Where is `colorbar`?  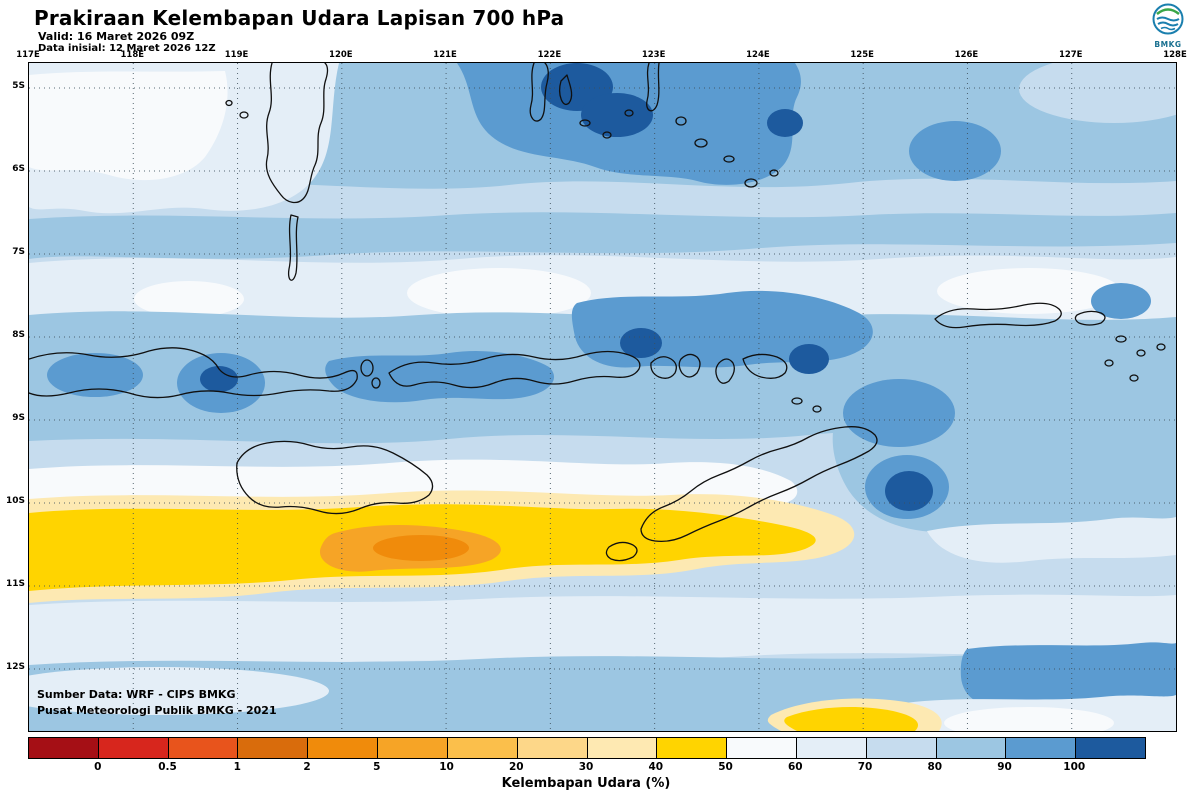 colorbar is located at coordinates (587, 748).